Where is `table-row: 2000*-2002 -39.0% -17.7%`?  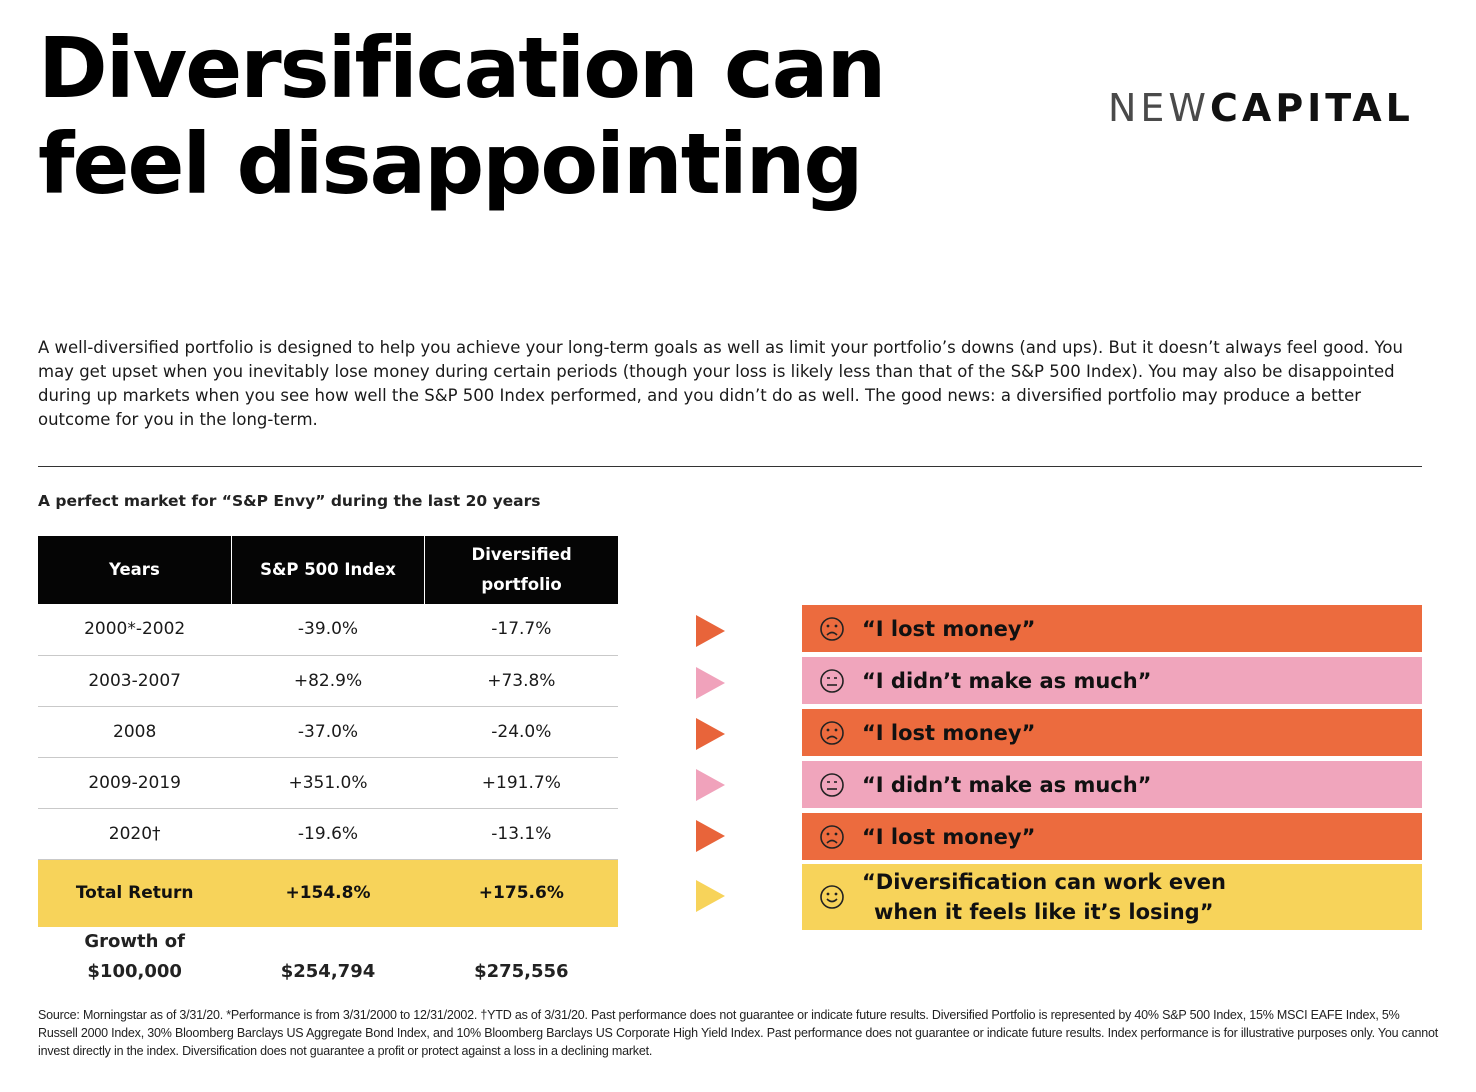
table-row: 2000*-2002 -39.0% -17.7% is located at coordinates (328, 630).